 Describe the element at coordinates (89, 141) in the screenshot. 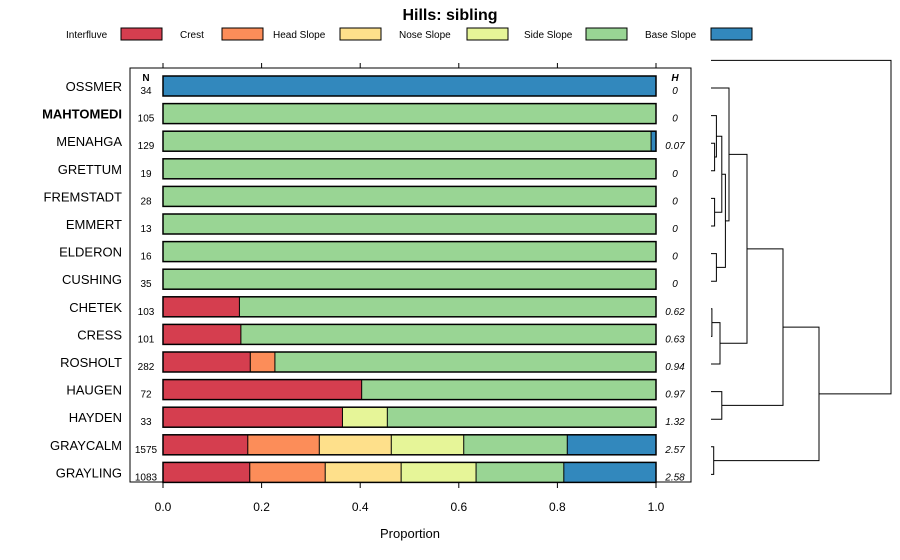

I see `row-label: MENAHGA` at that location.